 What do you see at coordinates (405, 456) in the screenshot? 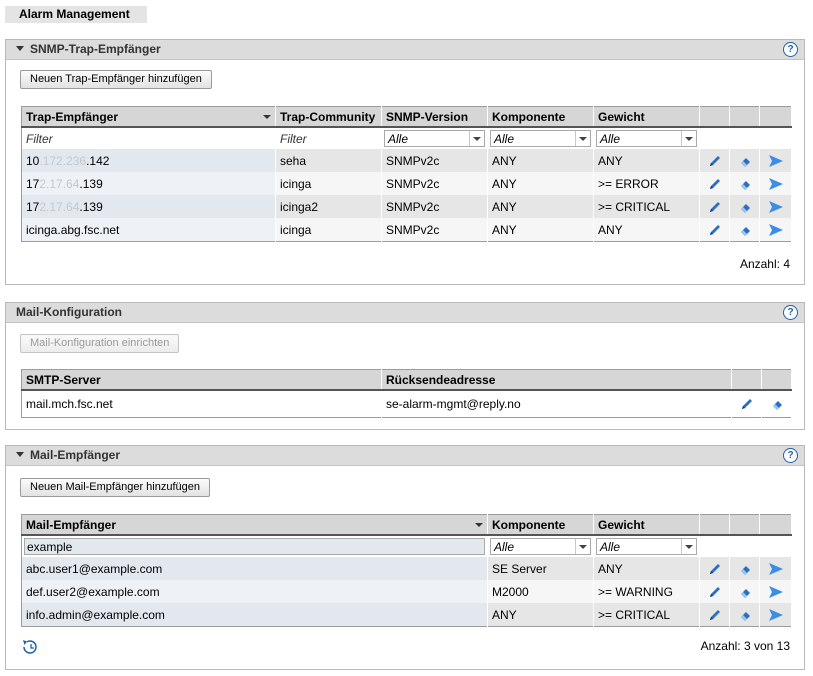
I see `mail-recipients-panel-header: Mail-Empfänger ?` at bounding box center [405, 456].